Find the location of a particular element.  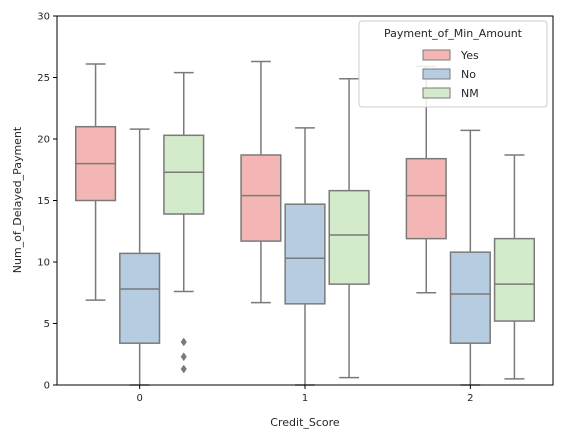

x-tick-label: 1 is located at coordinates (305, 398).